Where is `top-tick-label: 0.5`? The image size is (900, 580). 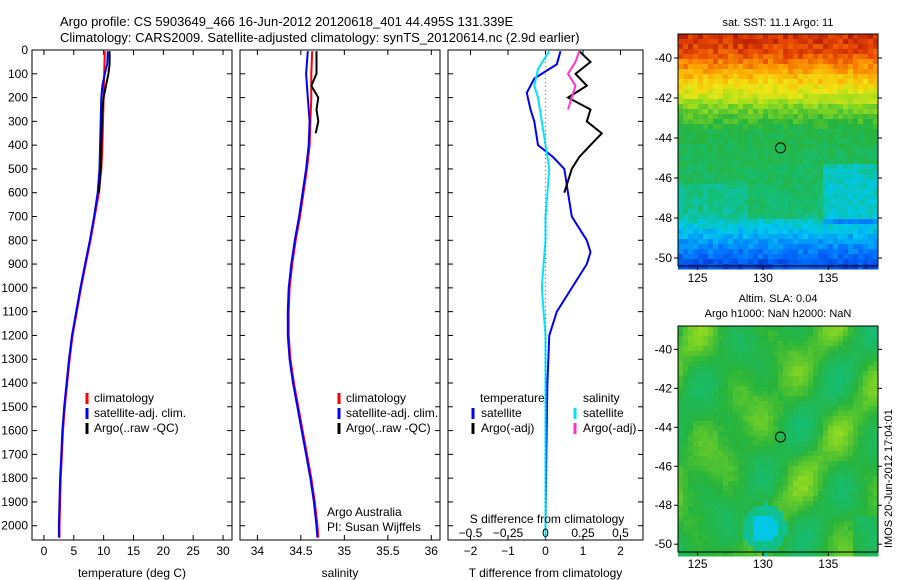
top-tick-label: 0.5 is located at coordinates (620, 533).